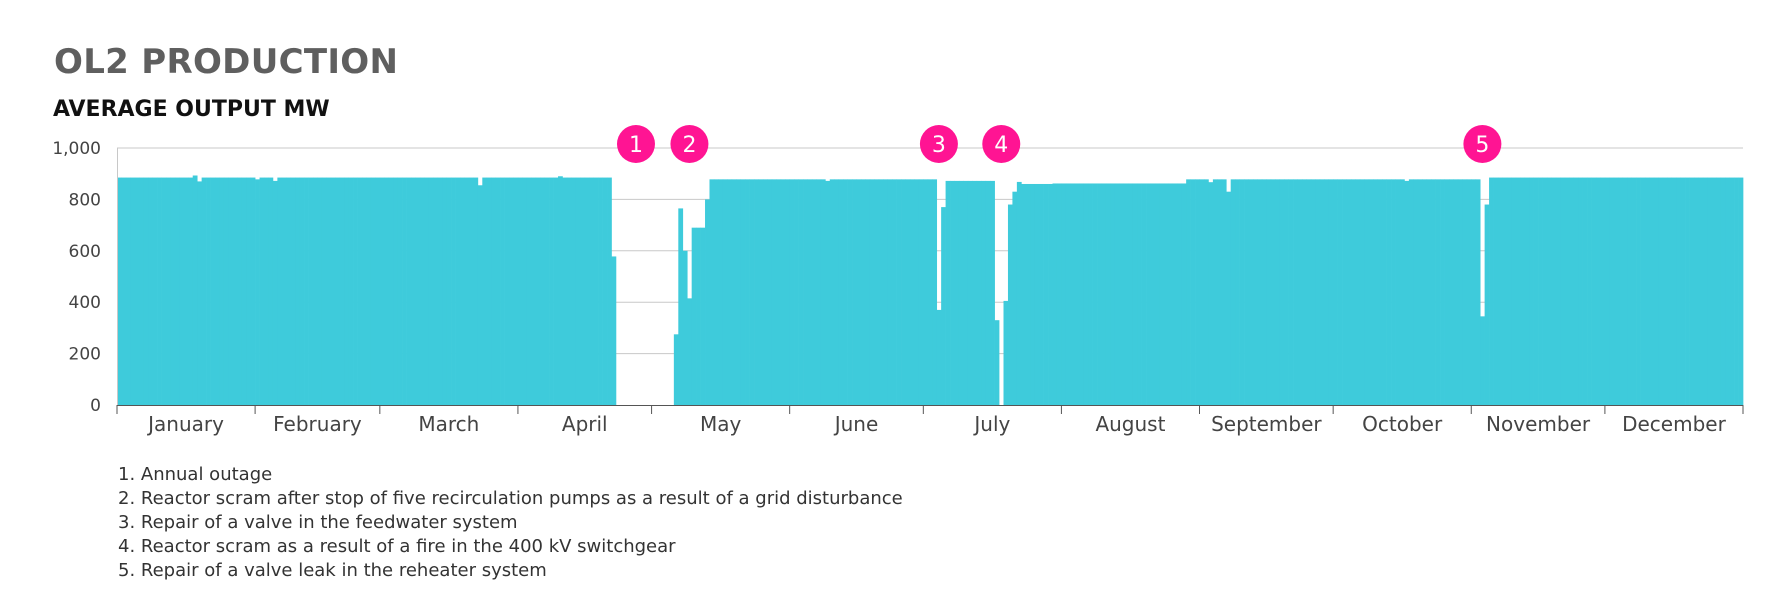 This screenshot has width=1783, height=605. I want to click on y-tick-label: 600, so click(85, 252).